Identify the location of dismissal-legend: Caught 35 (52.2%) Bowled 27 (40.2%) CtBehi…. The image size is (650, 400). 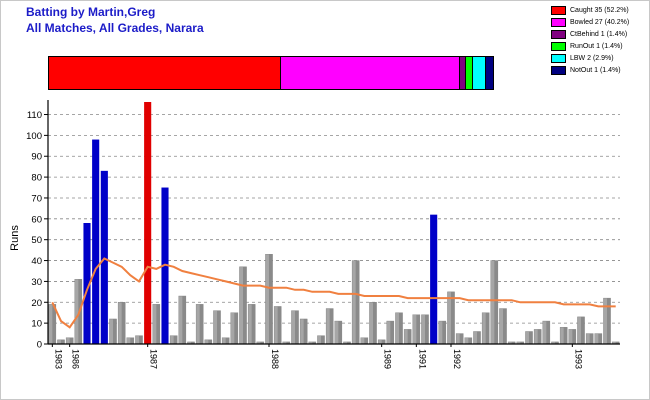
(590, 41).